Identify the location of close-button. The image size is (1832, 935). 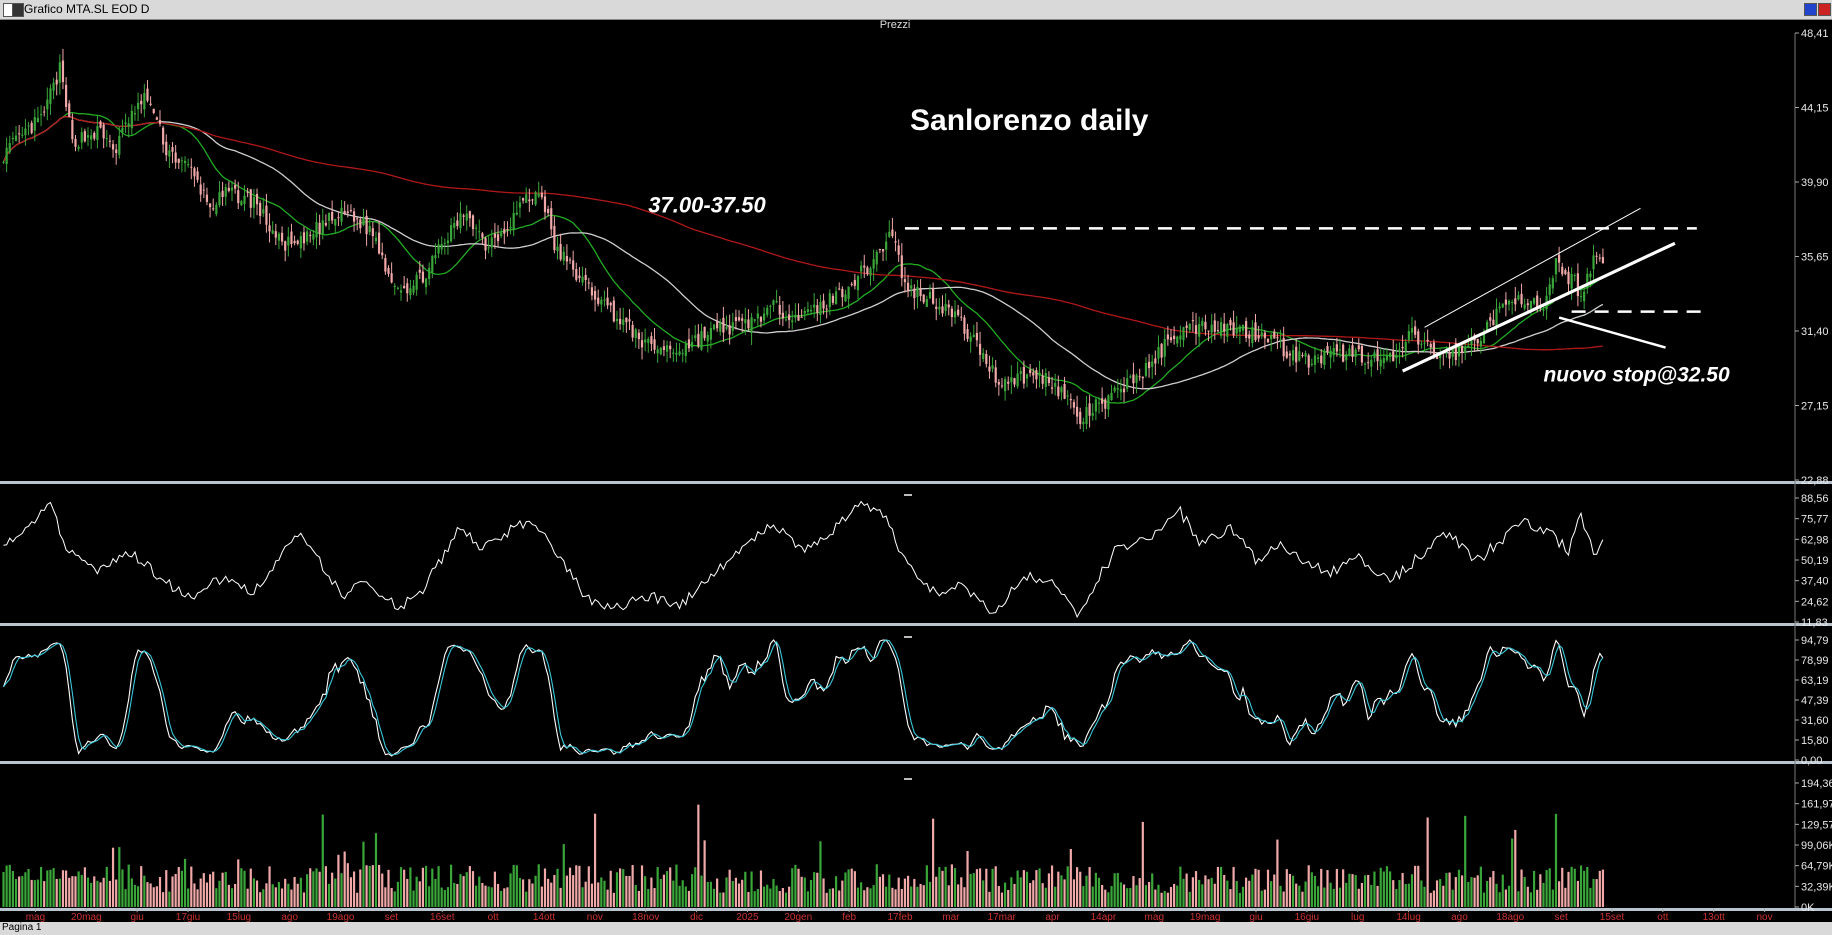
(1824, 9).